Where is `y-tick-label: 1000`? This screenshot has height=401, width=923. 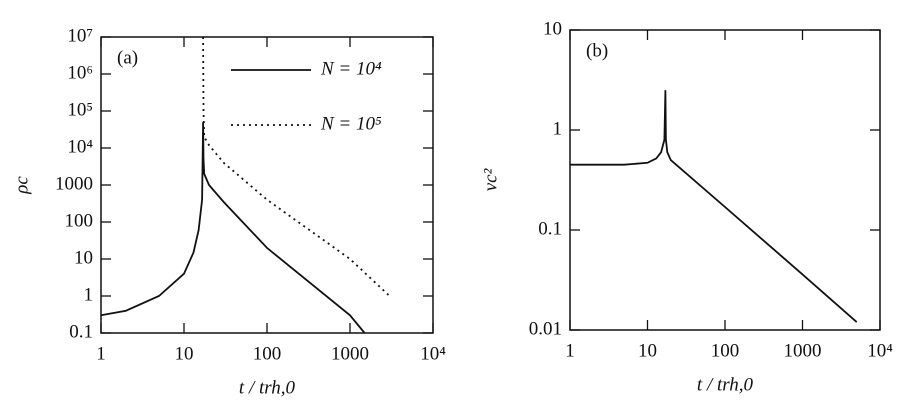 y-tick-label: 1000 is located at coordinates (74, 183).